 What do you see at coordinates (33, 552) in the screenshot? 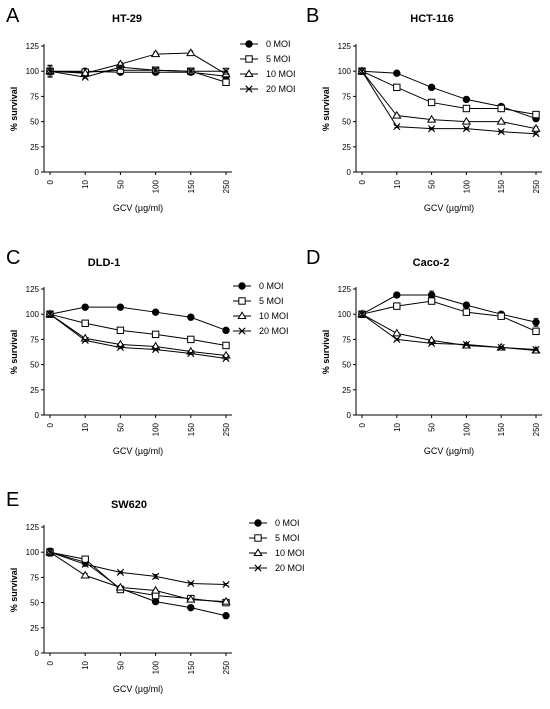
I see `y-tick-label: 100` at bounding box center [33, 552].